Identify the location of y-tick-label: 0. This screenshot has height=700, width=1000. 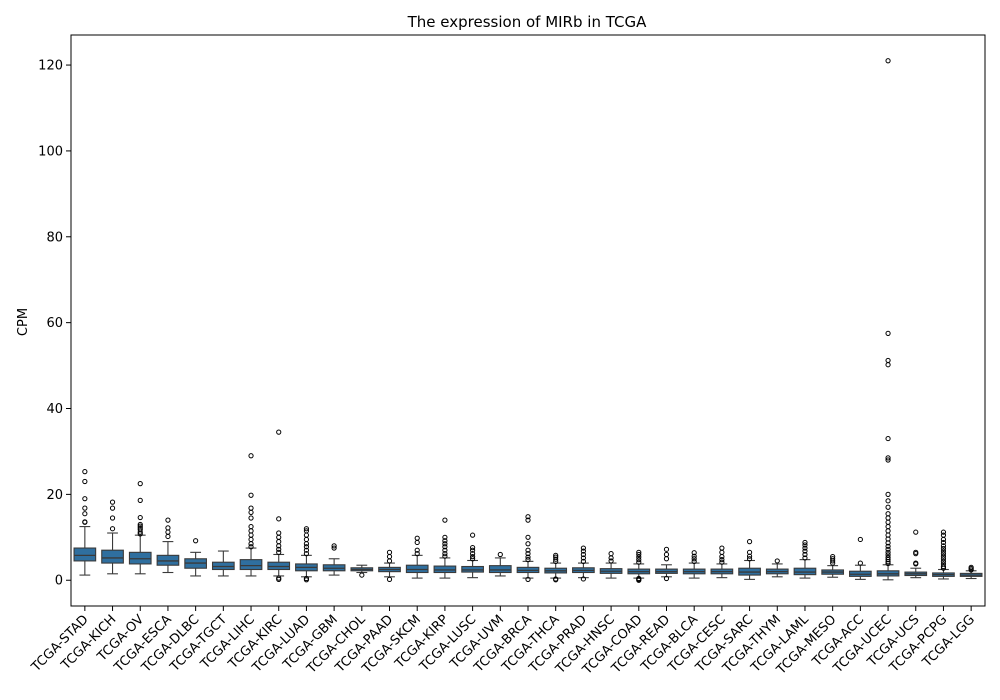
(59, 581).